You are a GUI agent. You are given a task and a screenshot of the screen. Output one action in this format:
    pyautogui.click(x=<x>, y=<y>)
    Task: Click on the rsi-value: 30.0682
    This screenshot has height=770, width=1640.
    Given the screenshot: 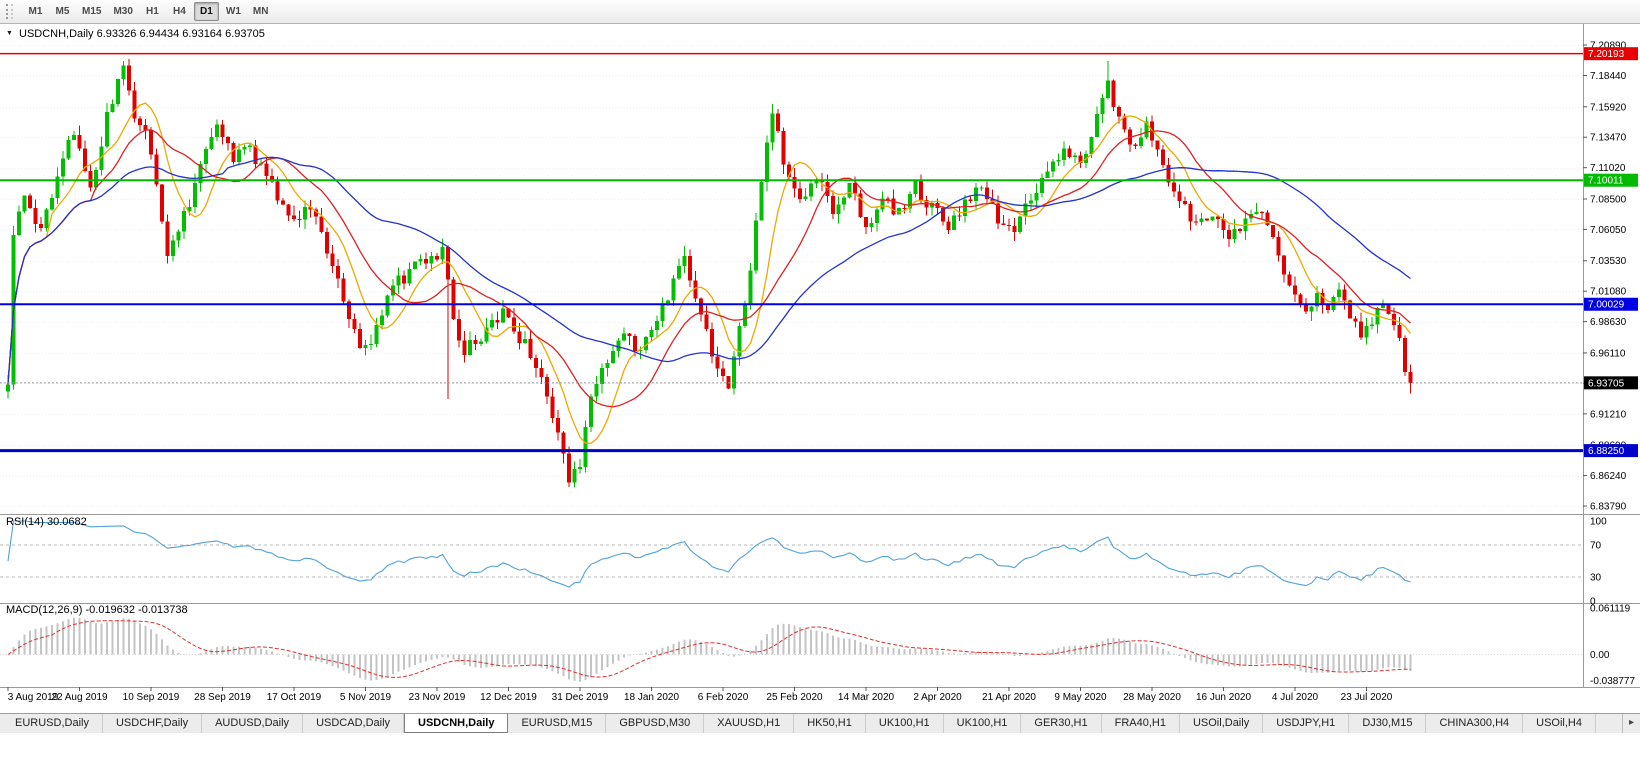 What is the action you would take?
    pyautogui.click(x=66, y=522)
    